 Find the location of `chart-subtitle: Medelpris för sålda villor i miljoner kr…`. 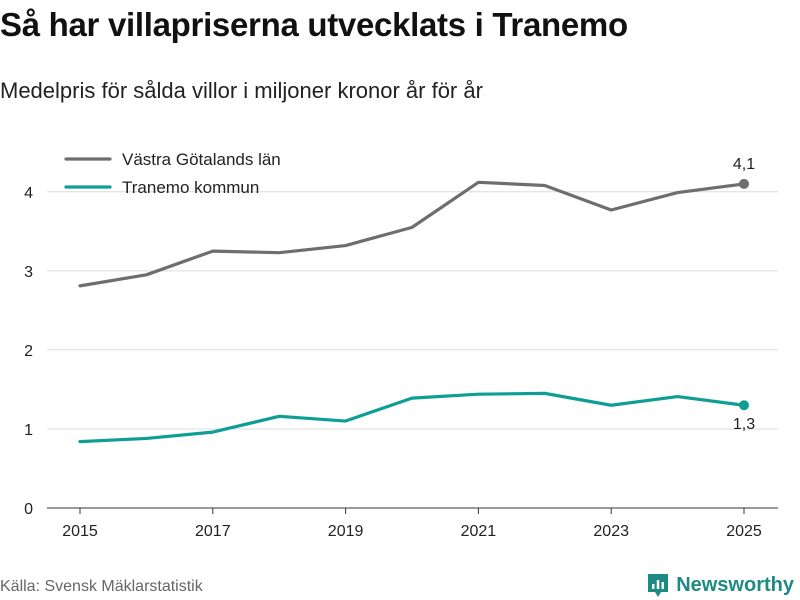

chart-subtitle: Medelpris för sålda villor i miljoner kr… is located at coordinates (241, 90).